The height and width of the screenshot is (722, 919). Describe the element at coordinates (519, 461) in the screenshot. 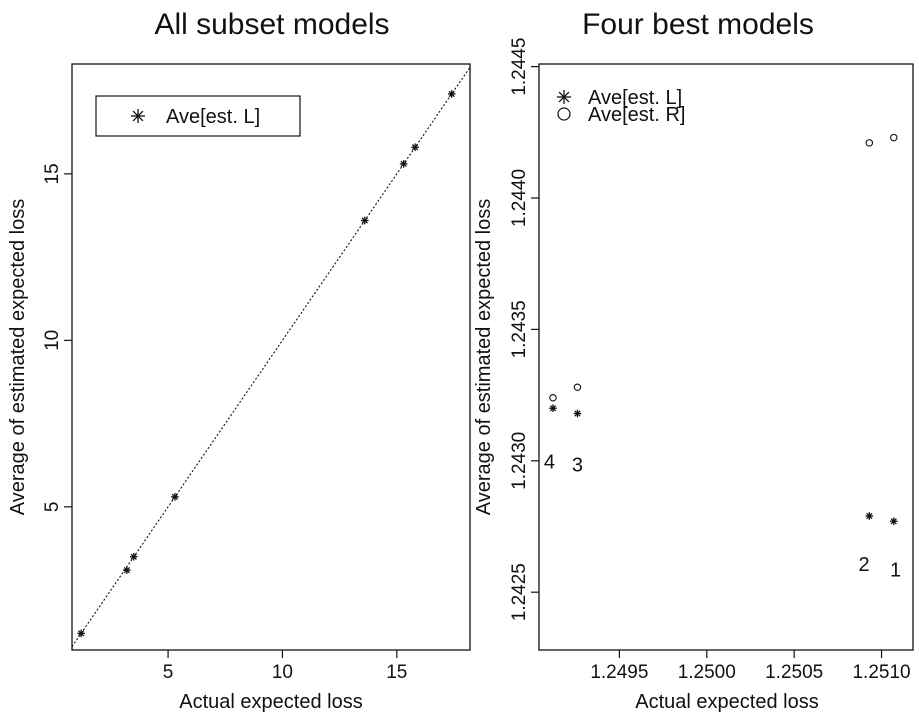

I see `y-tick-label: 1.2430` at that location.